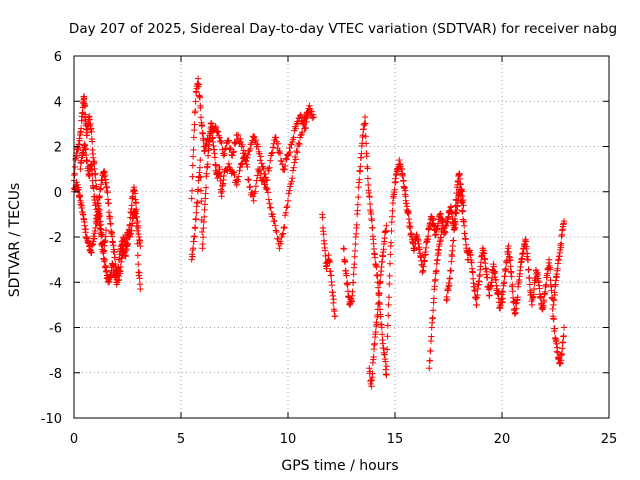  What do you see at coordinates (51, 419) in the screenshot?
I see `y-tick-label: -10` at bounding box center [51, 419].